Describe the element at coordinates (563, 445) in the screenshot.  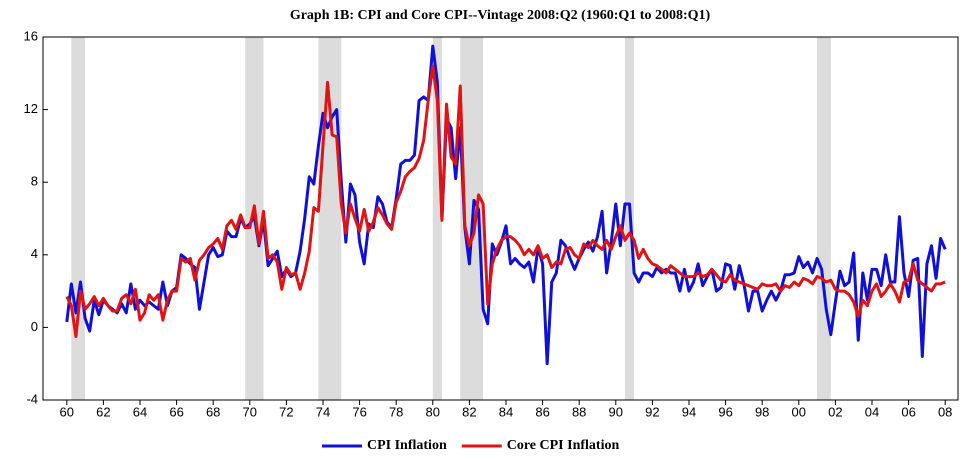
I see `legend-label: Core CPI Inflation` at that location.